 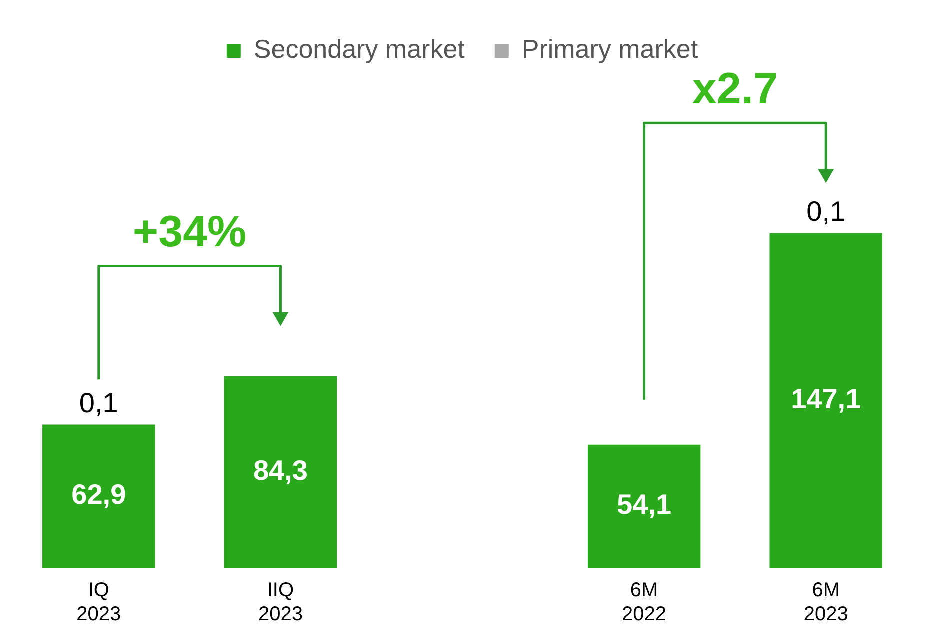 What do you see at coordinates (189, 231) in the screenshot?
I see `annotation: +34%` at bounding box center [189, 231].